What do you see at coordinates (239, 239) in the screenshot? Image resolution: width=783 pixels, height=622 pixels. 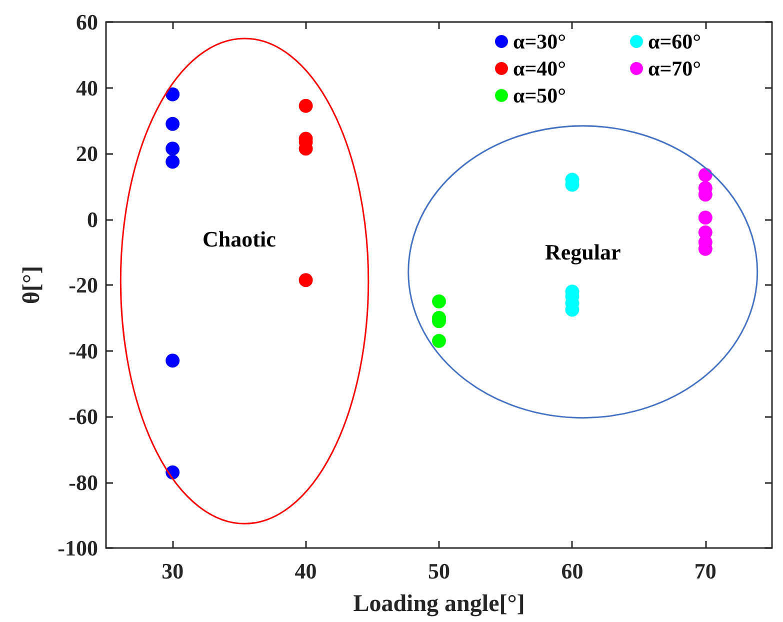 I see `annotation: Chaotic` at bounding box center [239, 239].